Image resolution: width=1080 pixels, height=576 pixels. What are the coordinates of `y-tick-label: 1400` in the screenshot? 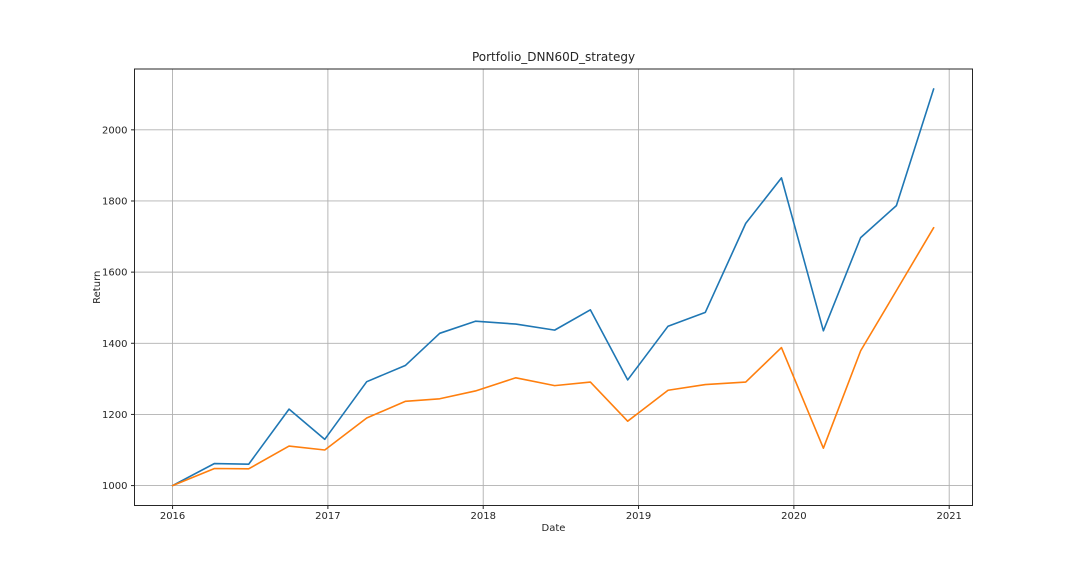 It's located at (114, 344).